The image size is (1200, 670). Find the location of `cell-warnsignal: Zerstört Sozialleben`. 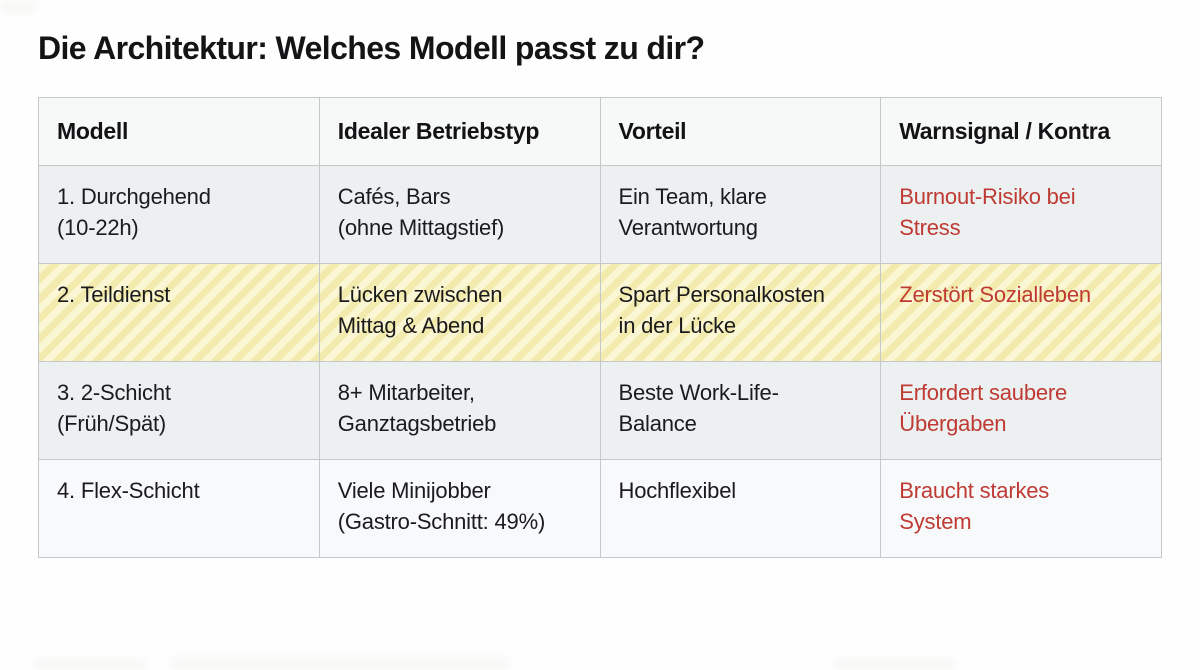

cell-warnsignal: Zerstört Sozialleben is located at coordinates (1021, 312).